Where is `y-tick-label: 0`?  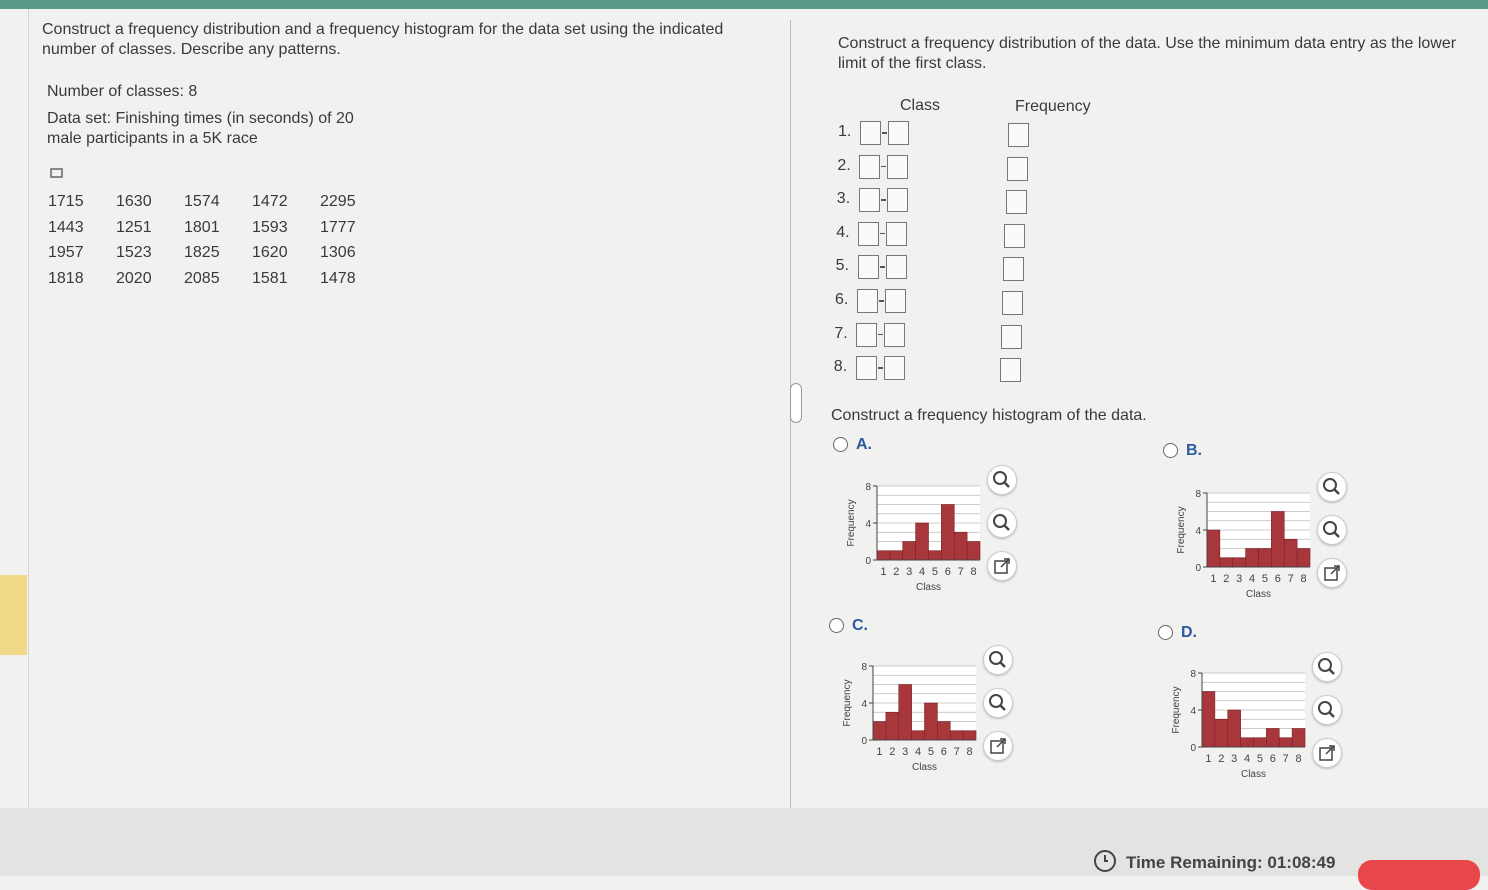
y-tick-label: 0 is located at coordinates (868, 561).